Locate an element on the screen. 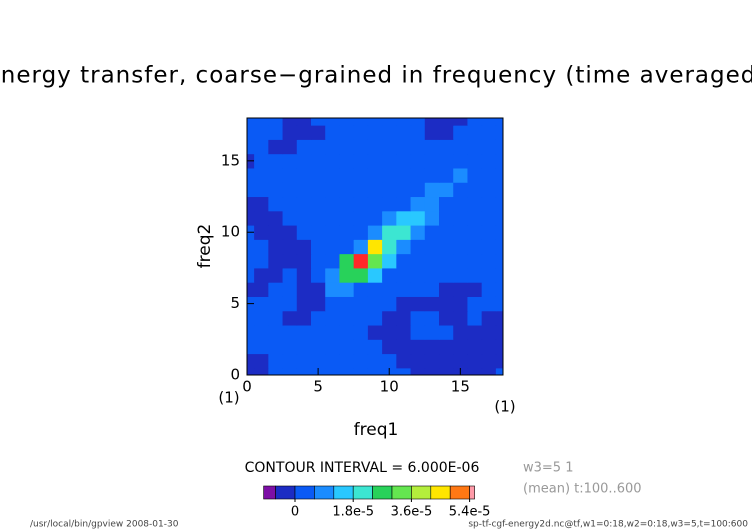  y-axis-label: freq2 is located at coordinates (205, 246).